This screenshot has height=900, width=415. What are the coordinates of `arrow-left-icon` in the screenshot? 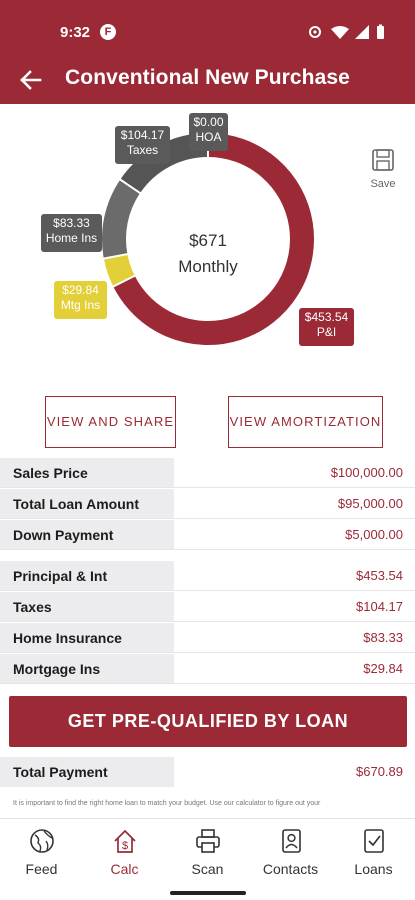 It's located at (31, 80).